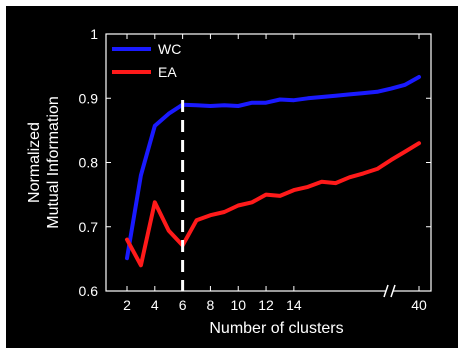 The image size is (464, 354). Describe the element at coordinates (276, 328) in the screenshot. I see `x-axis-label: Number of clusters` at that location.